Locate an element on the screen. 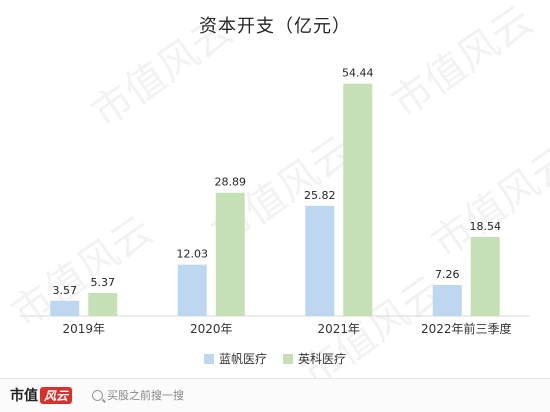  x-tick-label: 2020年 is located at coordinates (211, 329).